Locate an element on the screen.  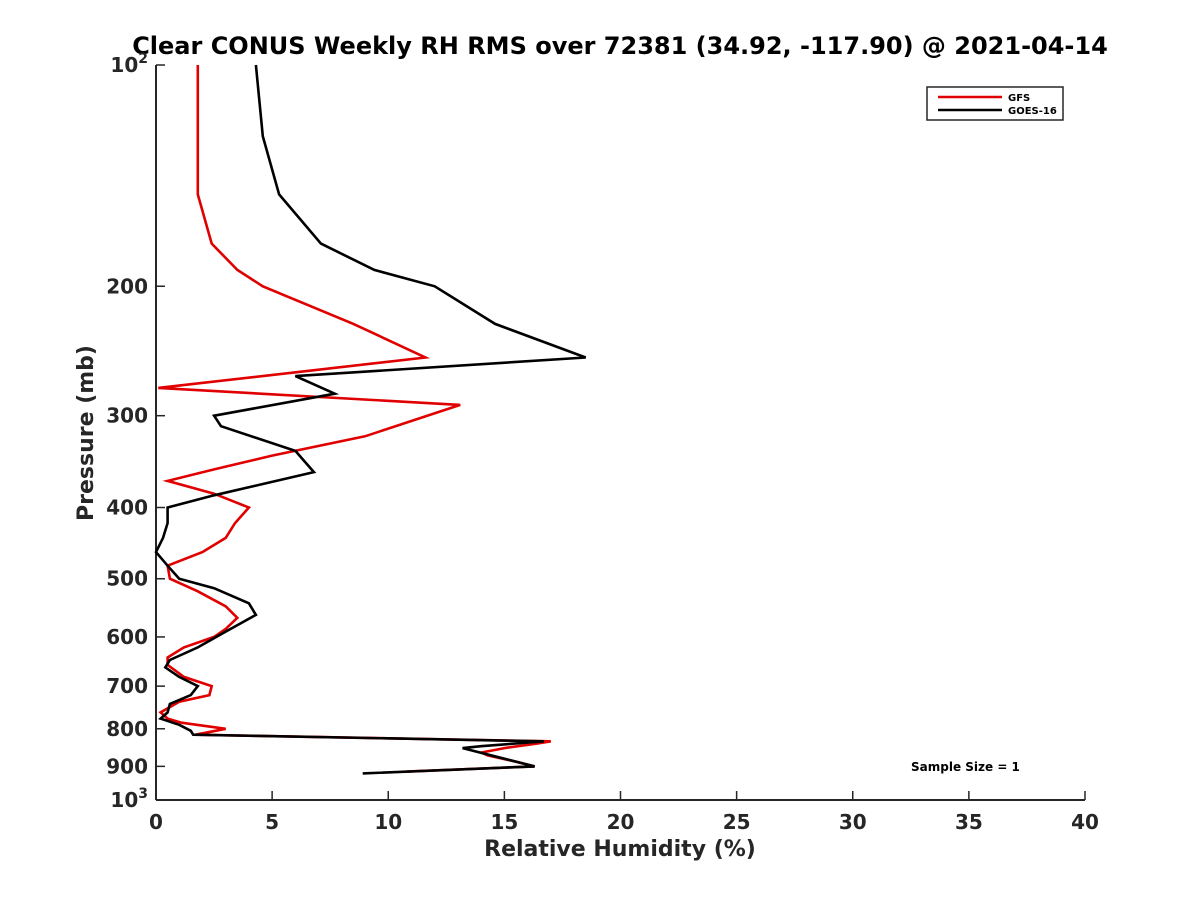
x-tick-label: 0 is located at coordinates (156, 822).